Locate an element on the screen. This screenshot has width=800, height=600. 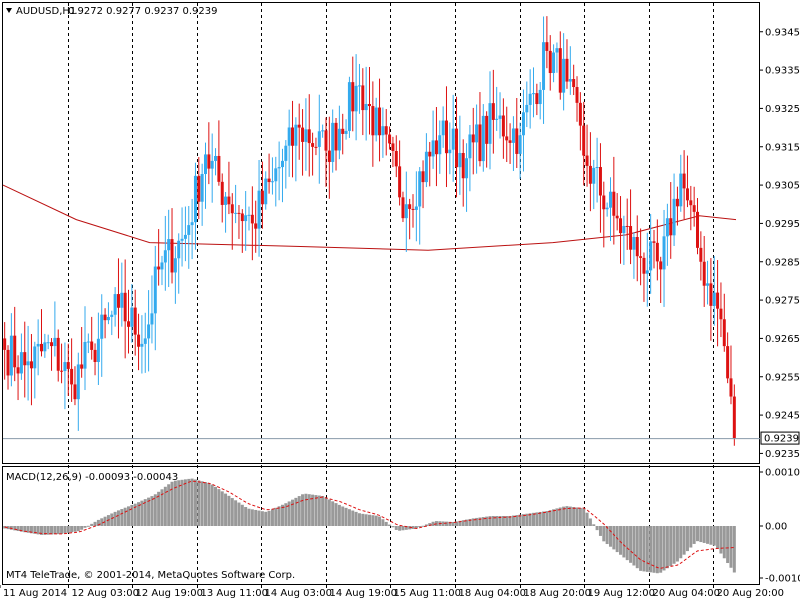
ohlc-label: 0.9272 0.9277 0.9237 0.9239 is located at coordinates (143, 11).